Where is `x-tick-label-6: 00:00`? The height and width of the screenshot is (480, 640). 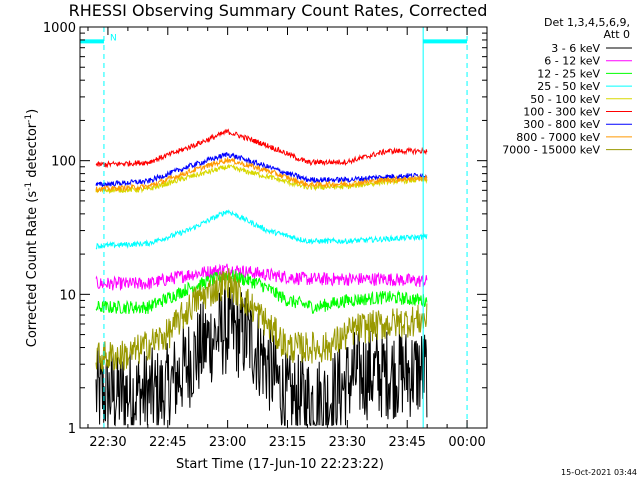 x-tick-label-6: 00:00 is located at coordinates (466, 442).